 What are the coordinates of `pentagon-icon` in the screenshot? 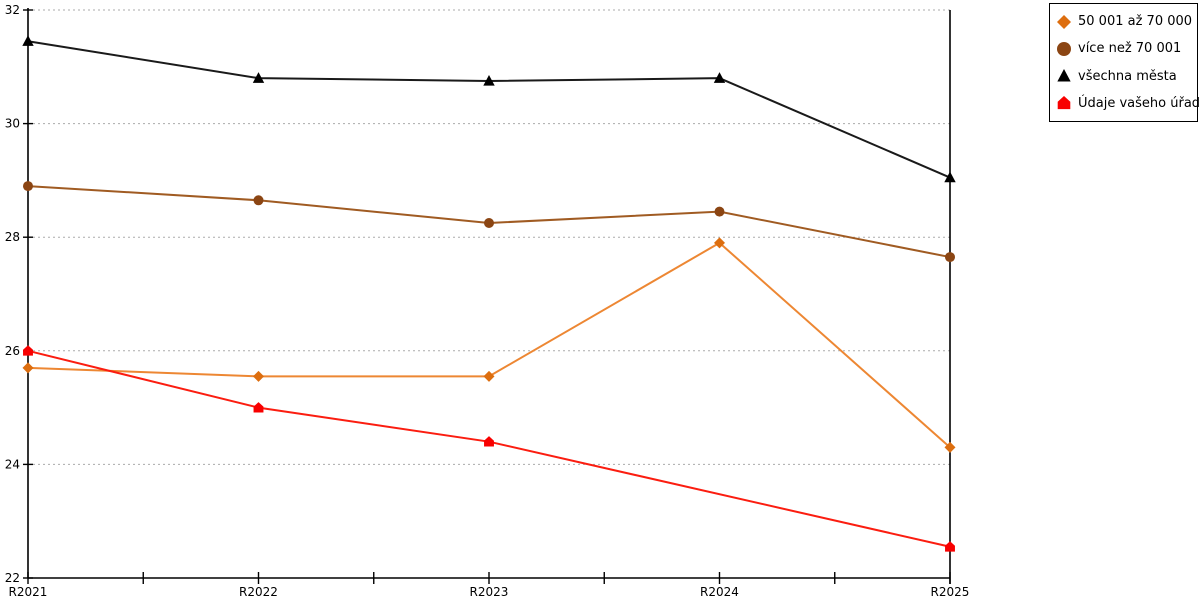 It's located at (1064, 103).